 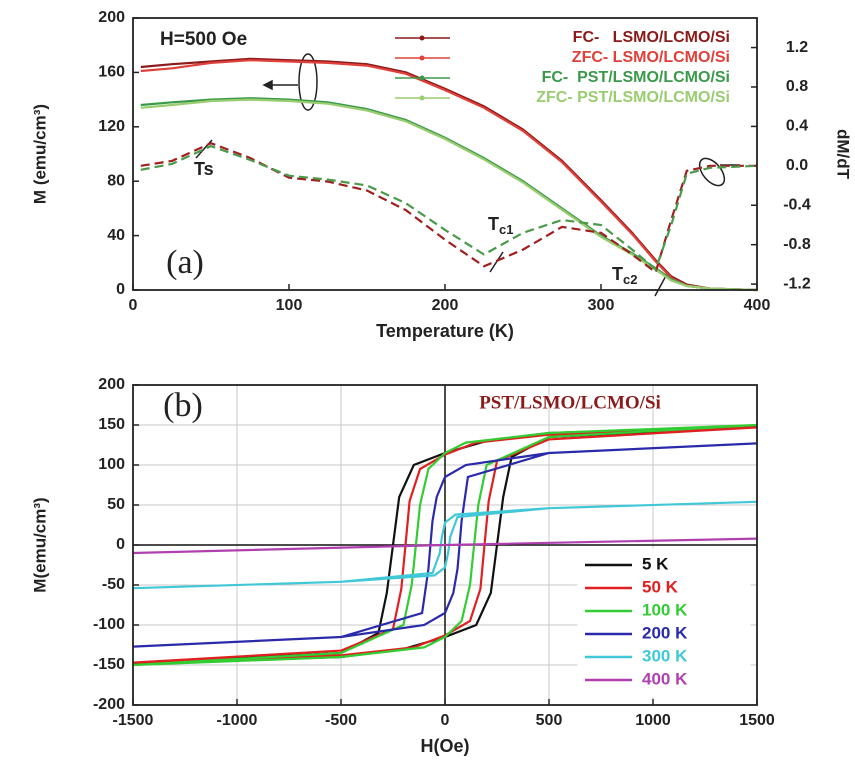 What do you see at coordinates (797, 86) in the screenshot?
I see `y2-tick-label: 0.8` at bounding box center [797, 86].